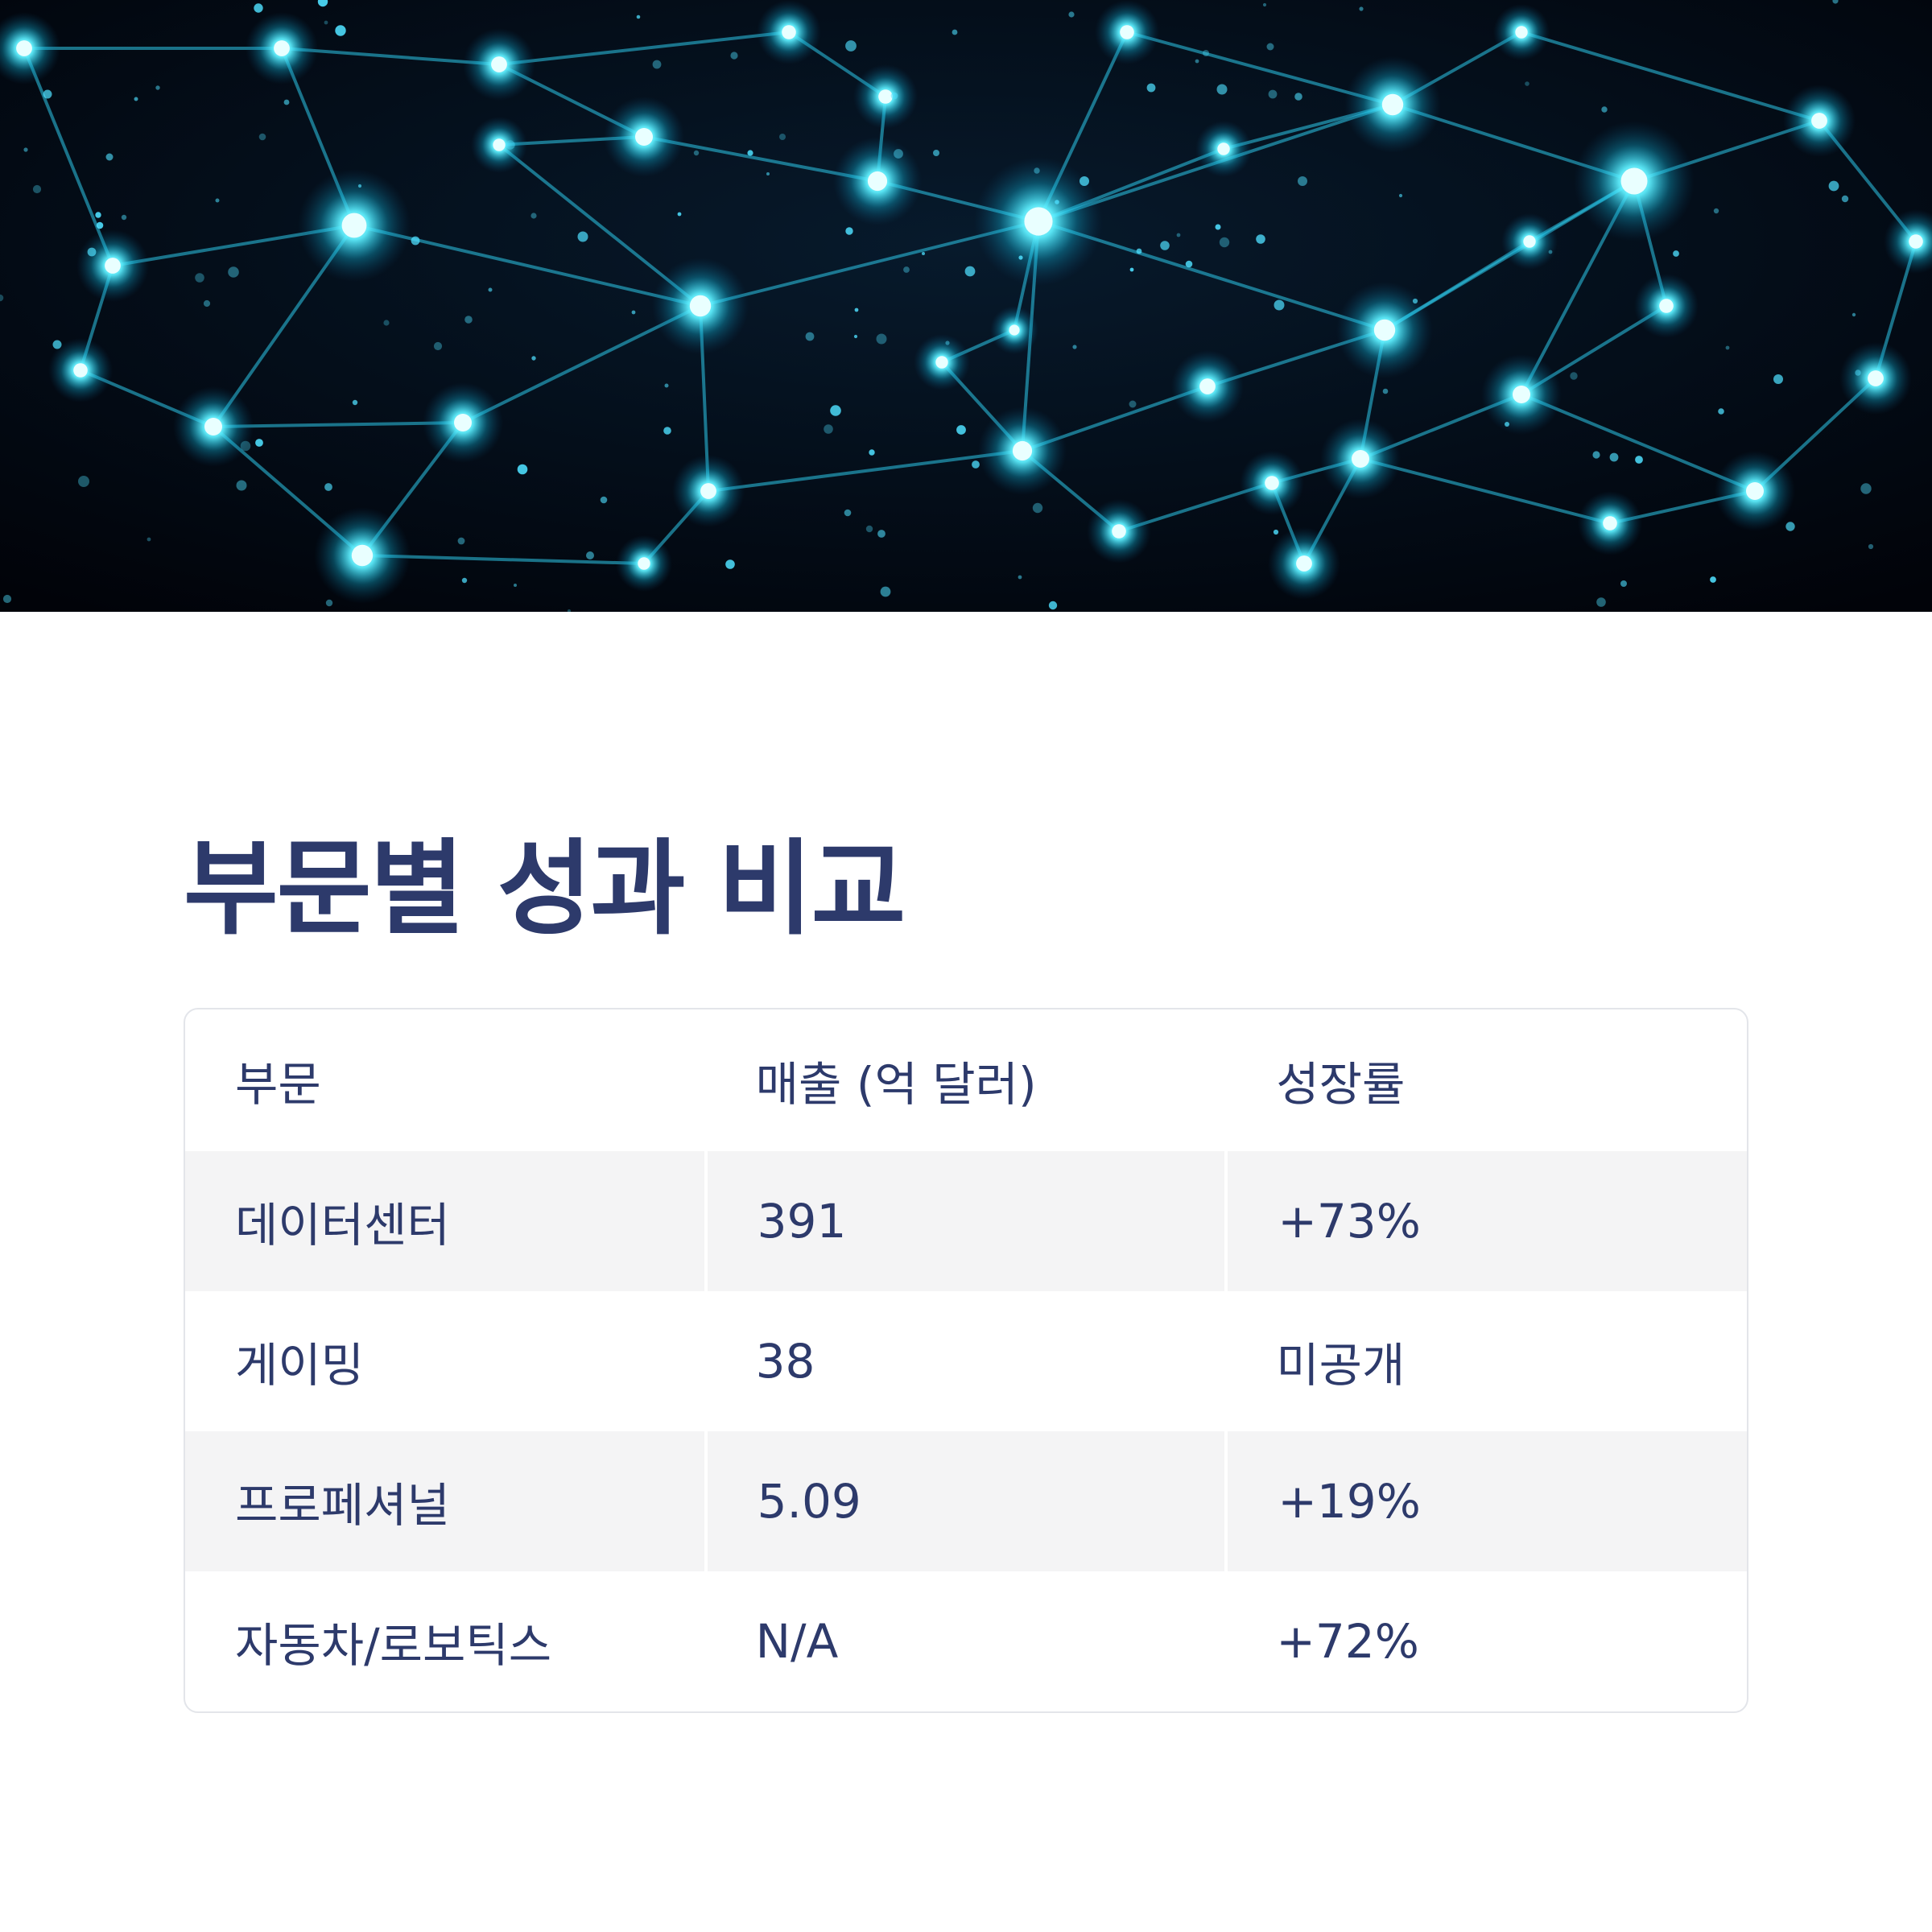 Image resolution: width=1932 pixels, height=1932 pixels. What do you see at coordinates (1485, 1221) in the screenshot?
I see `cell-growth: +73%` at bounding box center [1485, 1221].